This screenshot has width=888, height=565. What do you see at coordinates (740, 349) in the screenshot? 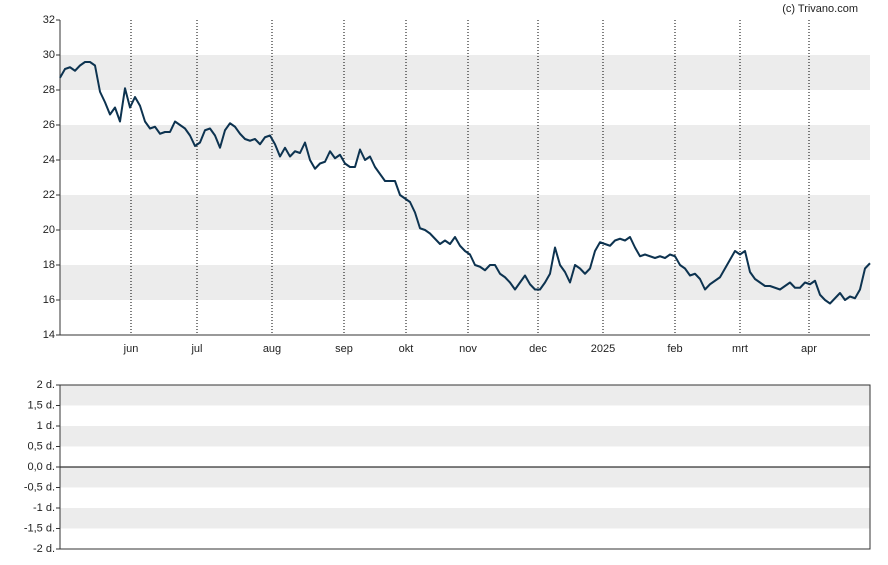
I see `x-tick-label: mrt` at bounding box center [740, 349].